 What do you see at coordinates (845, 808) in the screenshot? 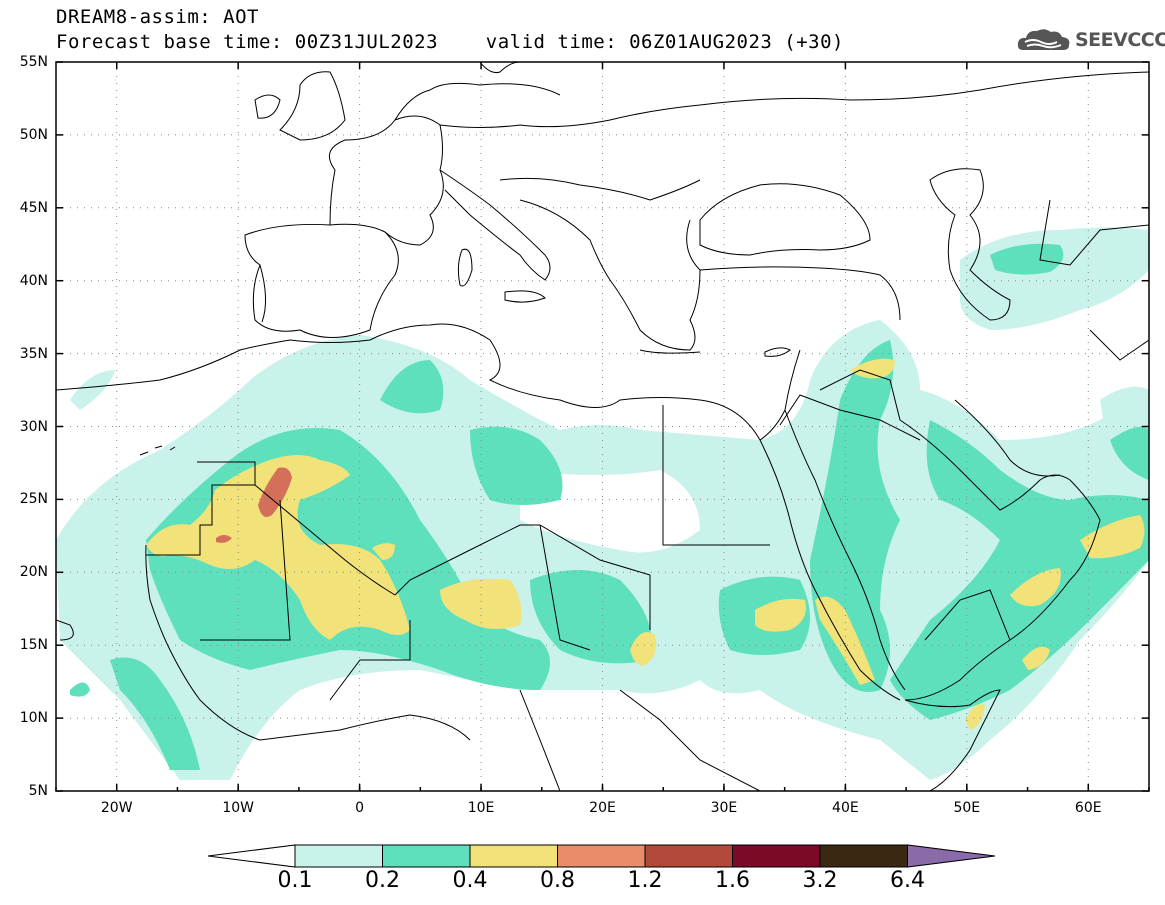
I see `lon-label: 40E` at bounding box center [845, 808].